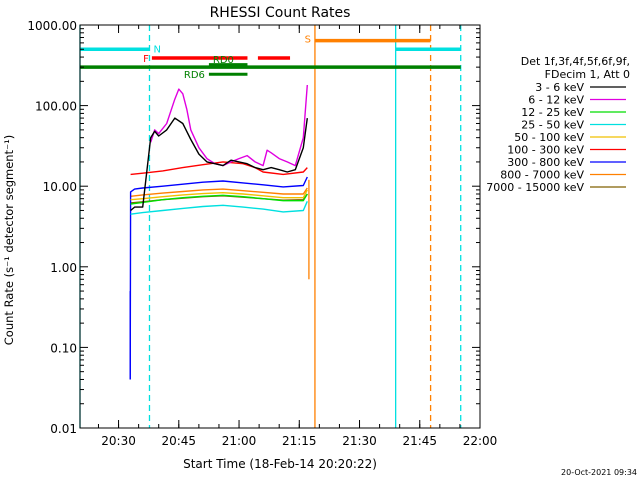  Describe the element at coordinates (599, 472) in the screenshot. I see `footer-timestamp: 20-Oct-2021 09:34` at that location.